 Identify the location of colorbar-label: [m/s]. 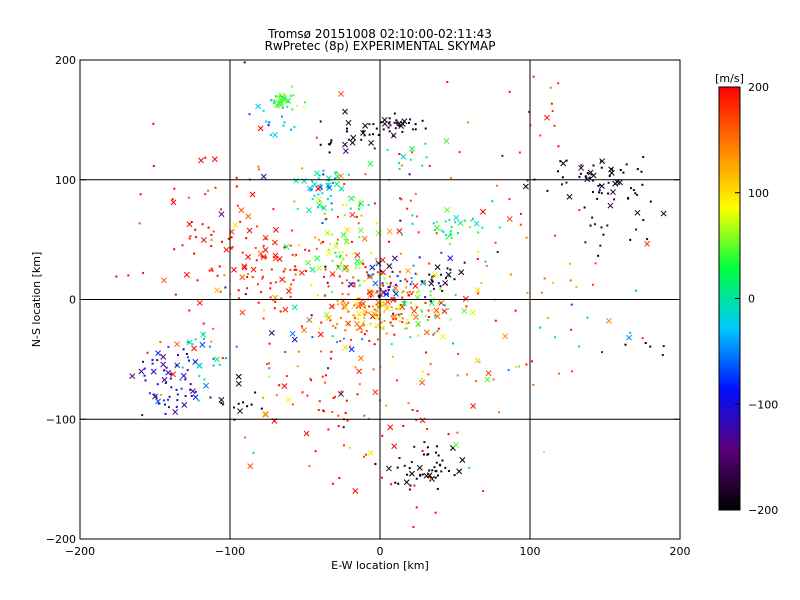
(729, 78).